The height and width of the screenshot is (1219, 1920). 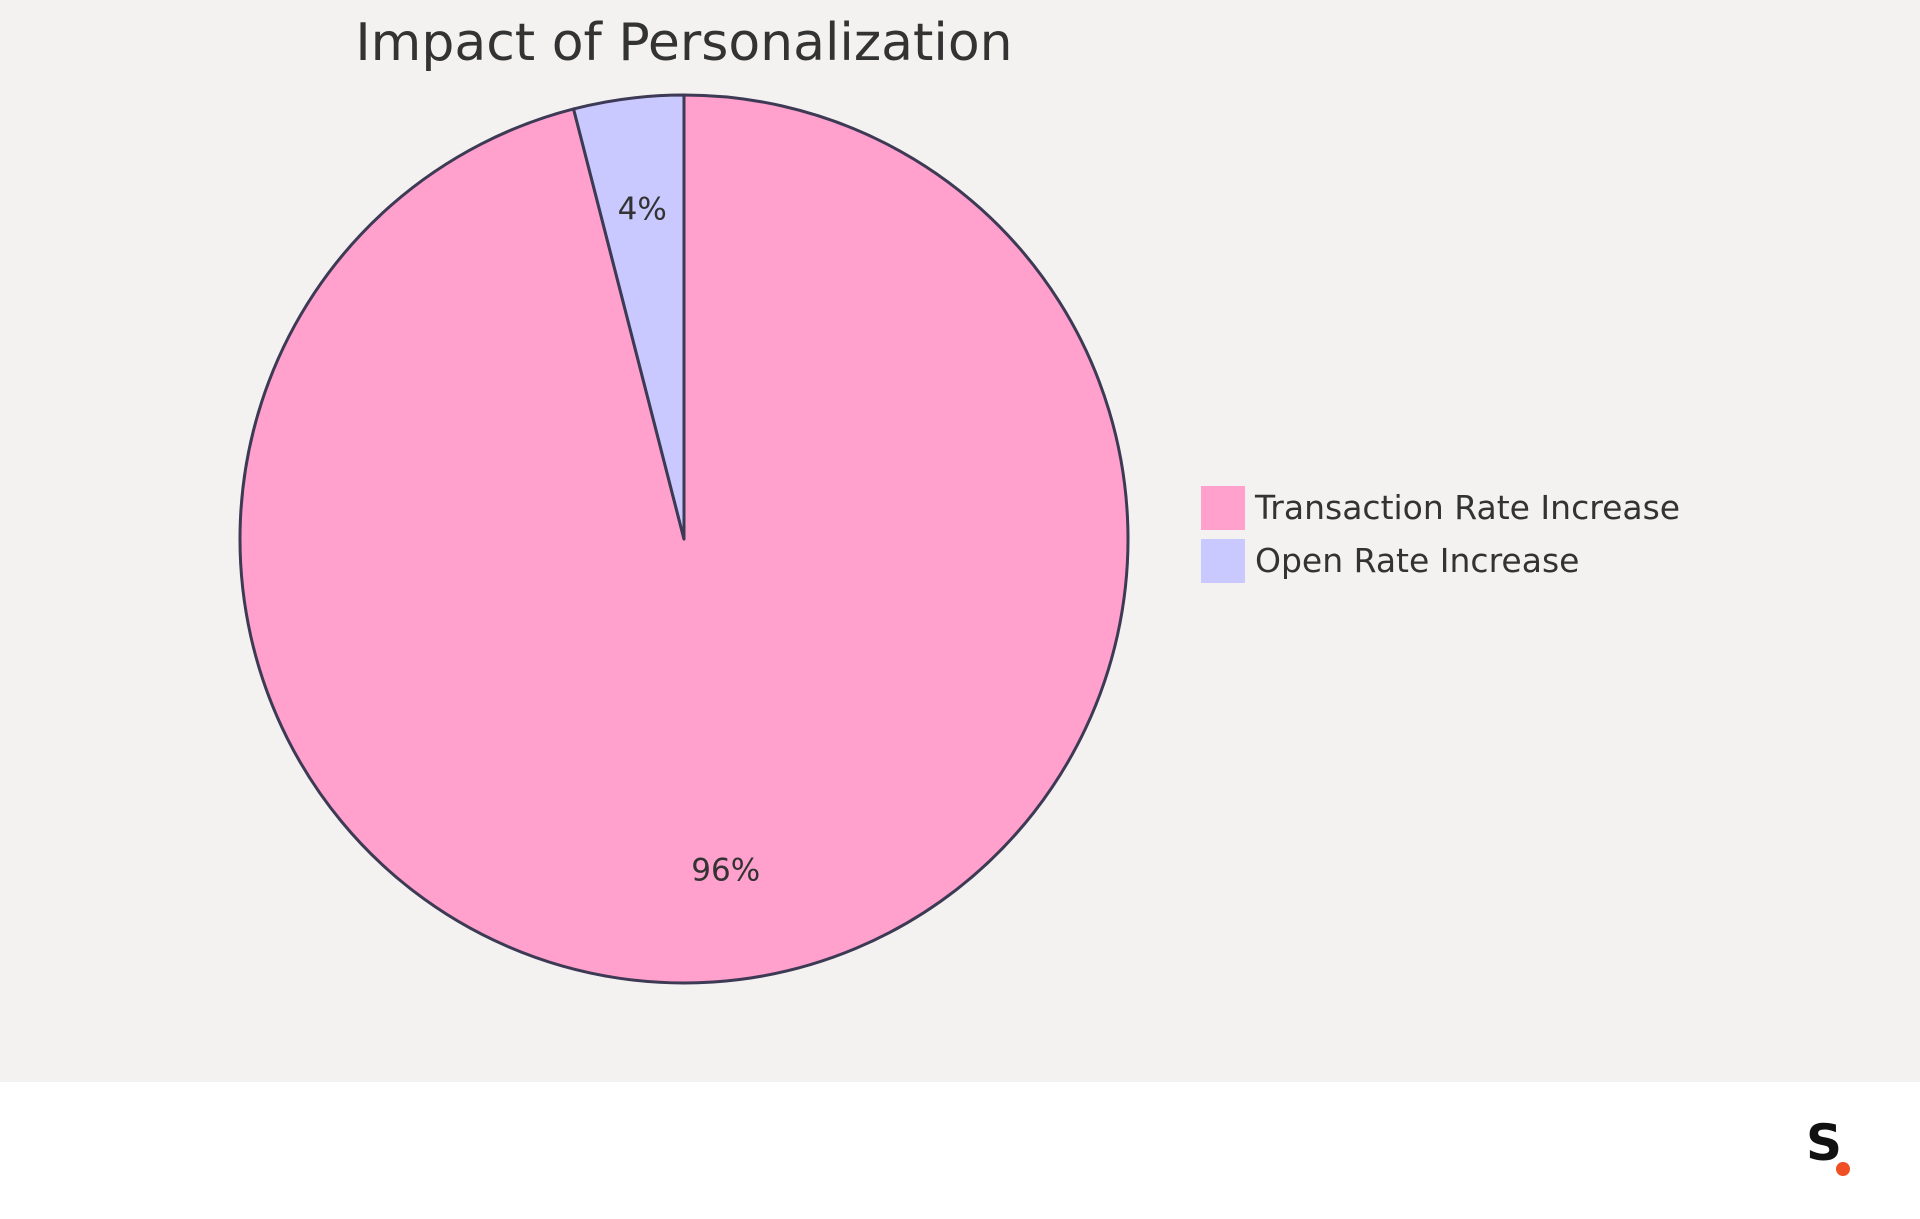 I want to click on logo-letter: S, so click(x=1824, y=1143).